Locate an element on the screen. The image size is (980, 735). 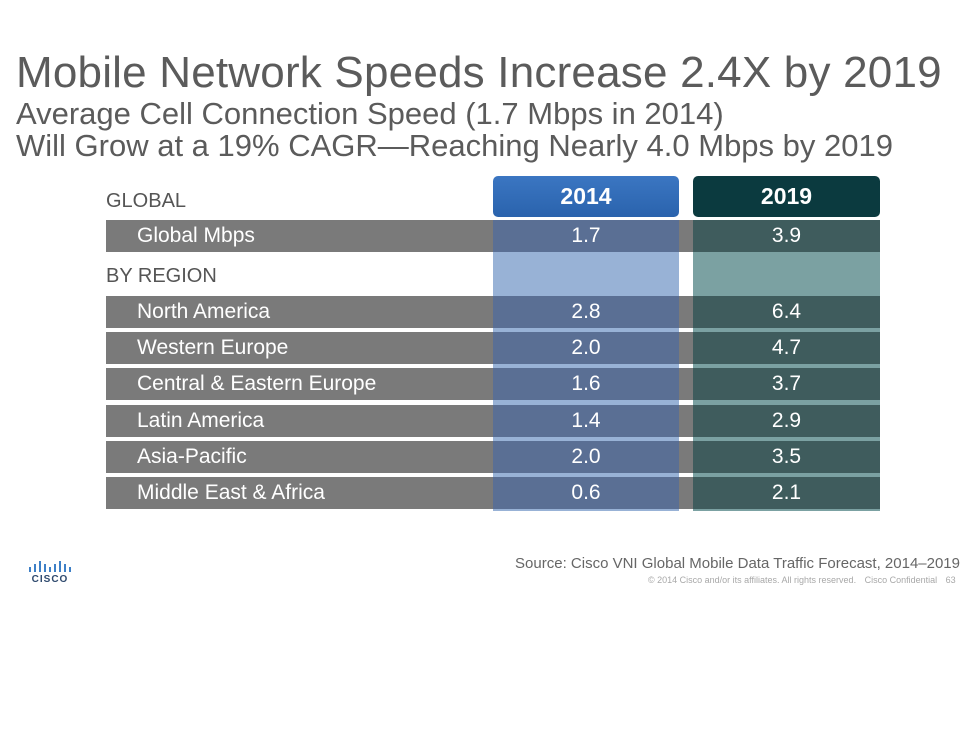
column-gap is located at coordinates (686, 365).